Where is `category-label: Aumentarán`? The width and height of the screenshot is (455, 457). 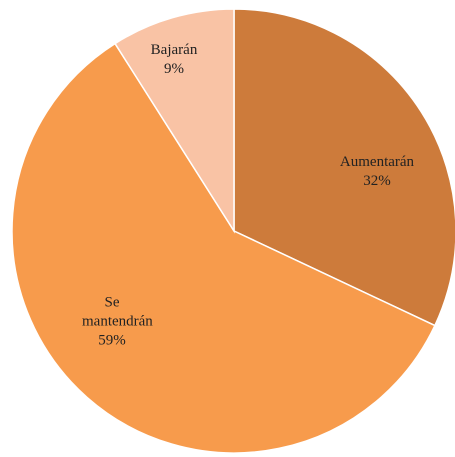 category-label: Aumentarán is located at coordinates (377, 162).